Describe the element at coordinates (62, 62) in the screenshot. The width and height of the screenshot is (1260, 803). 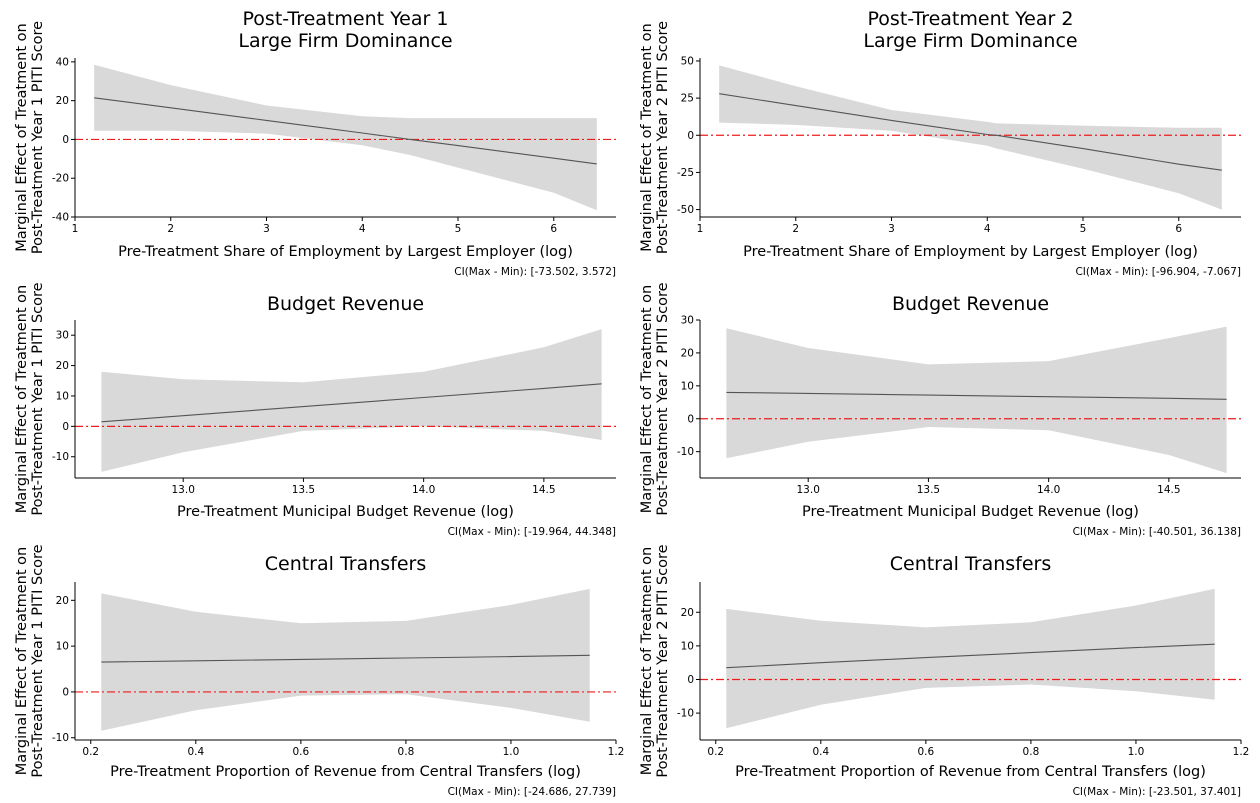
I see `y-tick-label: 40` at that location.